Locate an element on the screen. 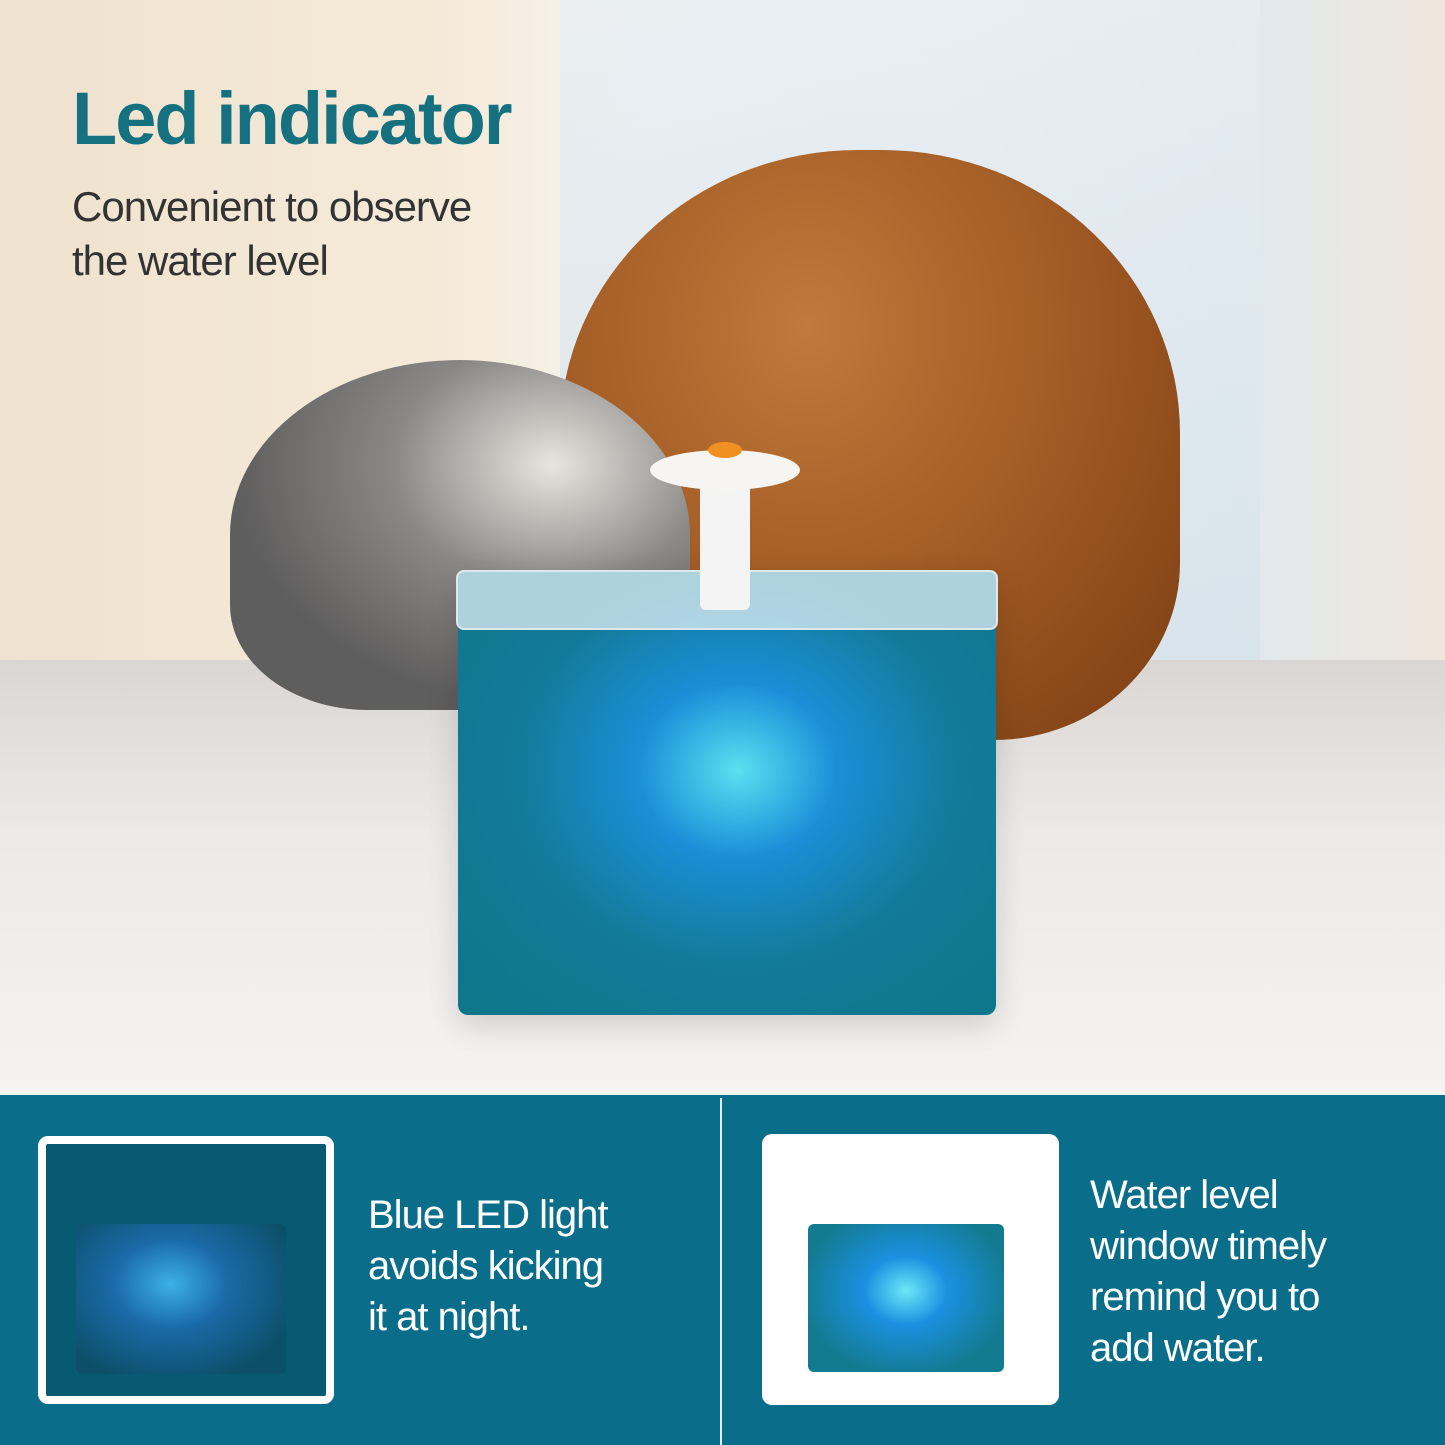  caption-line: avoids kicking is located at coordinates (486, 1266).